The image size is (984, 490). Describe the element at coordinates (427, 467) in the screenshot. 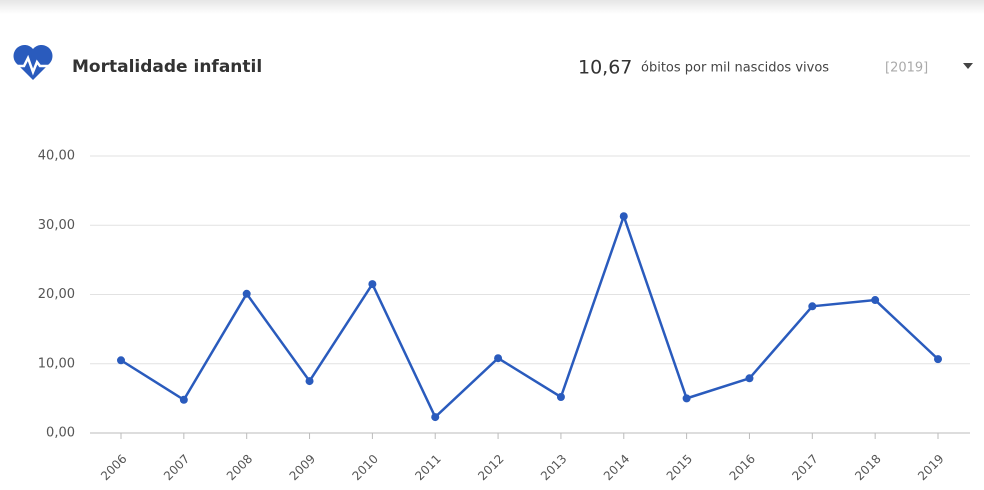

I see `x-tick-label: 2011` at that location.